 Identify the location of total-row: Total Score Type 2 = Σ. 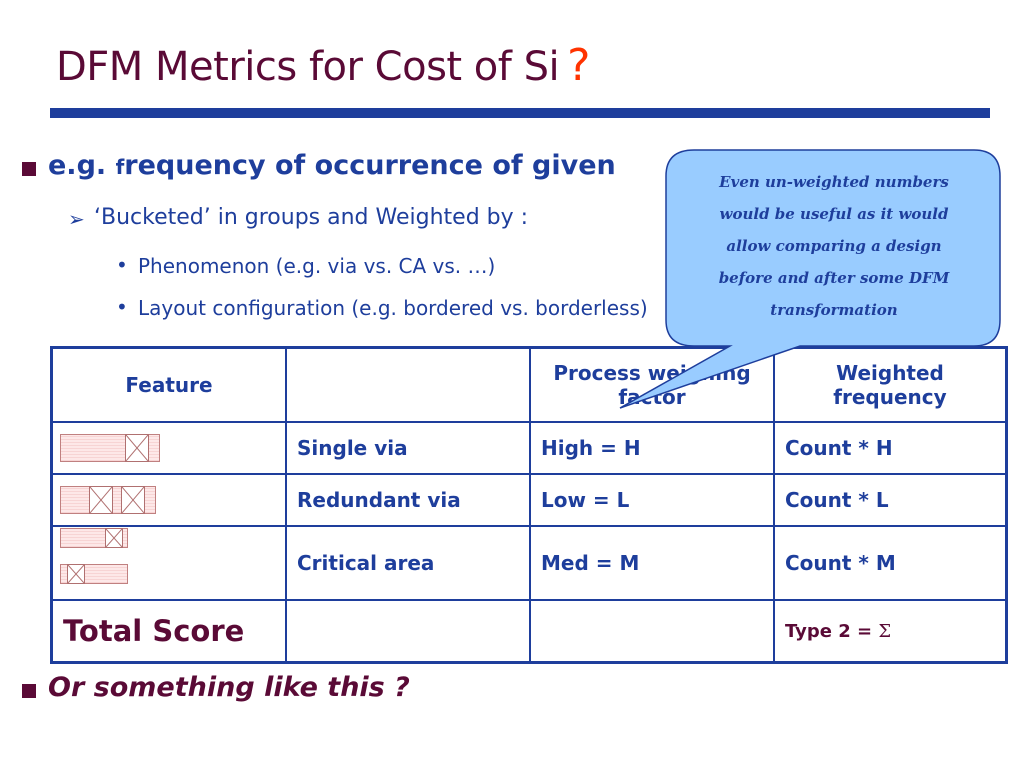
(529, 631).